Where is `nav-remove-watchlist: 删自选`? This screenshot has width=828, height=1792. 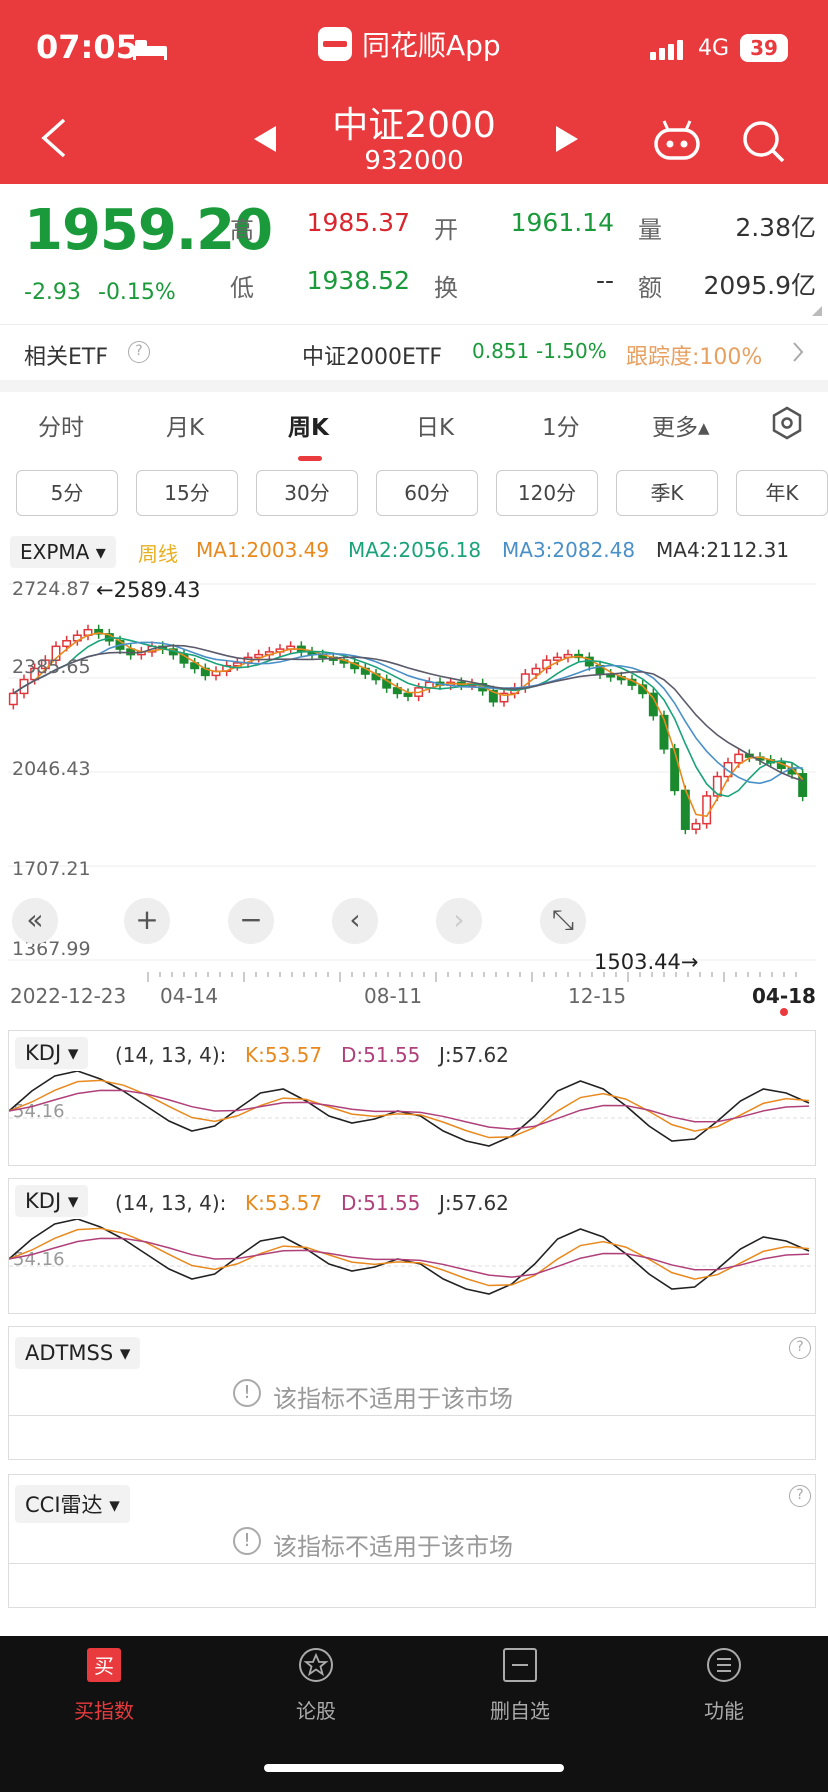 nav-remove-watchlist: 删自选 is located at coordinates (520, 1680).